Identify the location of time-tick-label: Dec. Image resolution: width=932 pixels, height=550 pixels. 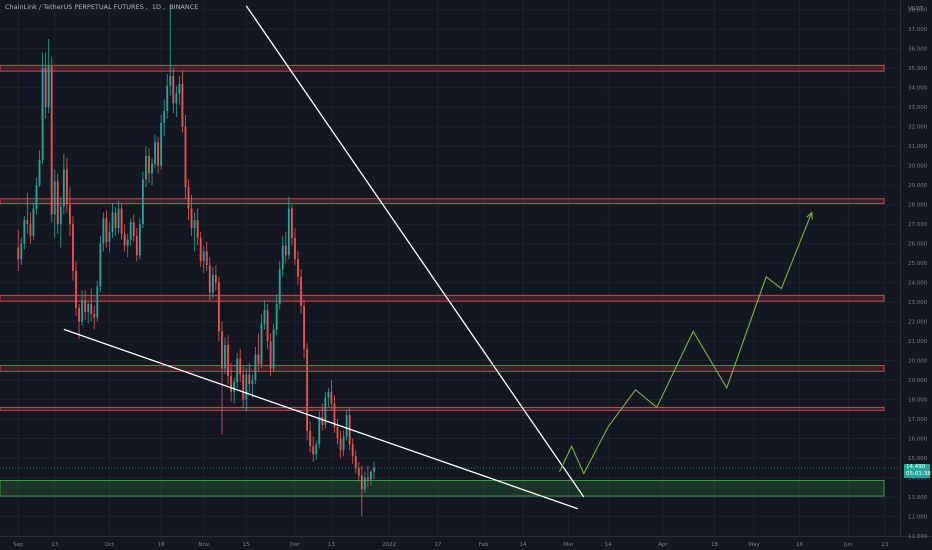
(295, 545).